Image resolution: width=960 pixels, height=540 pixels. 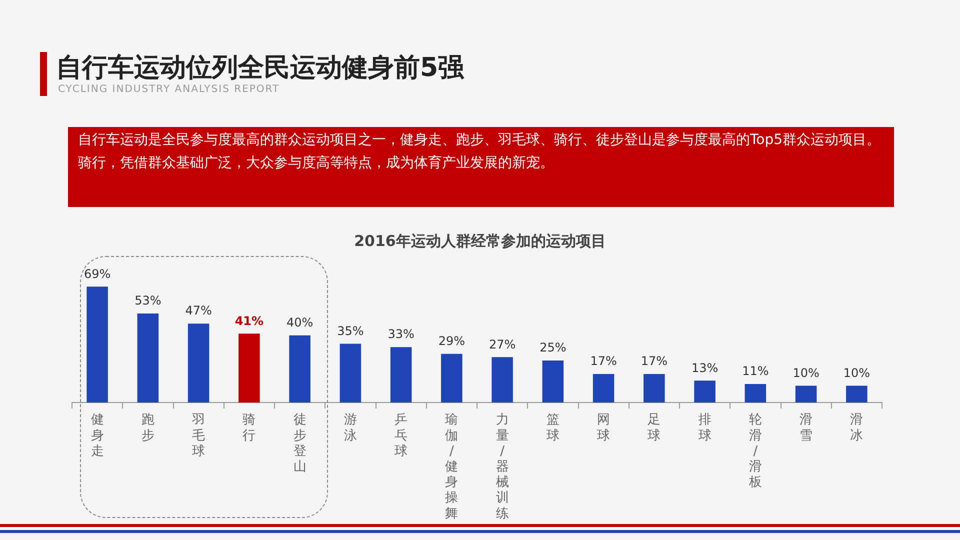 I want to click on data-label: 40%, so click(x=300, y=322).